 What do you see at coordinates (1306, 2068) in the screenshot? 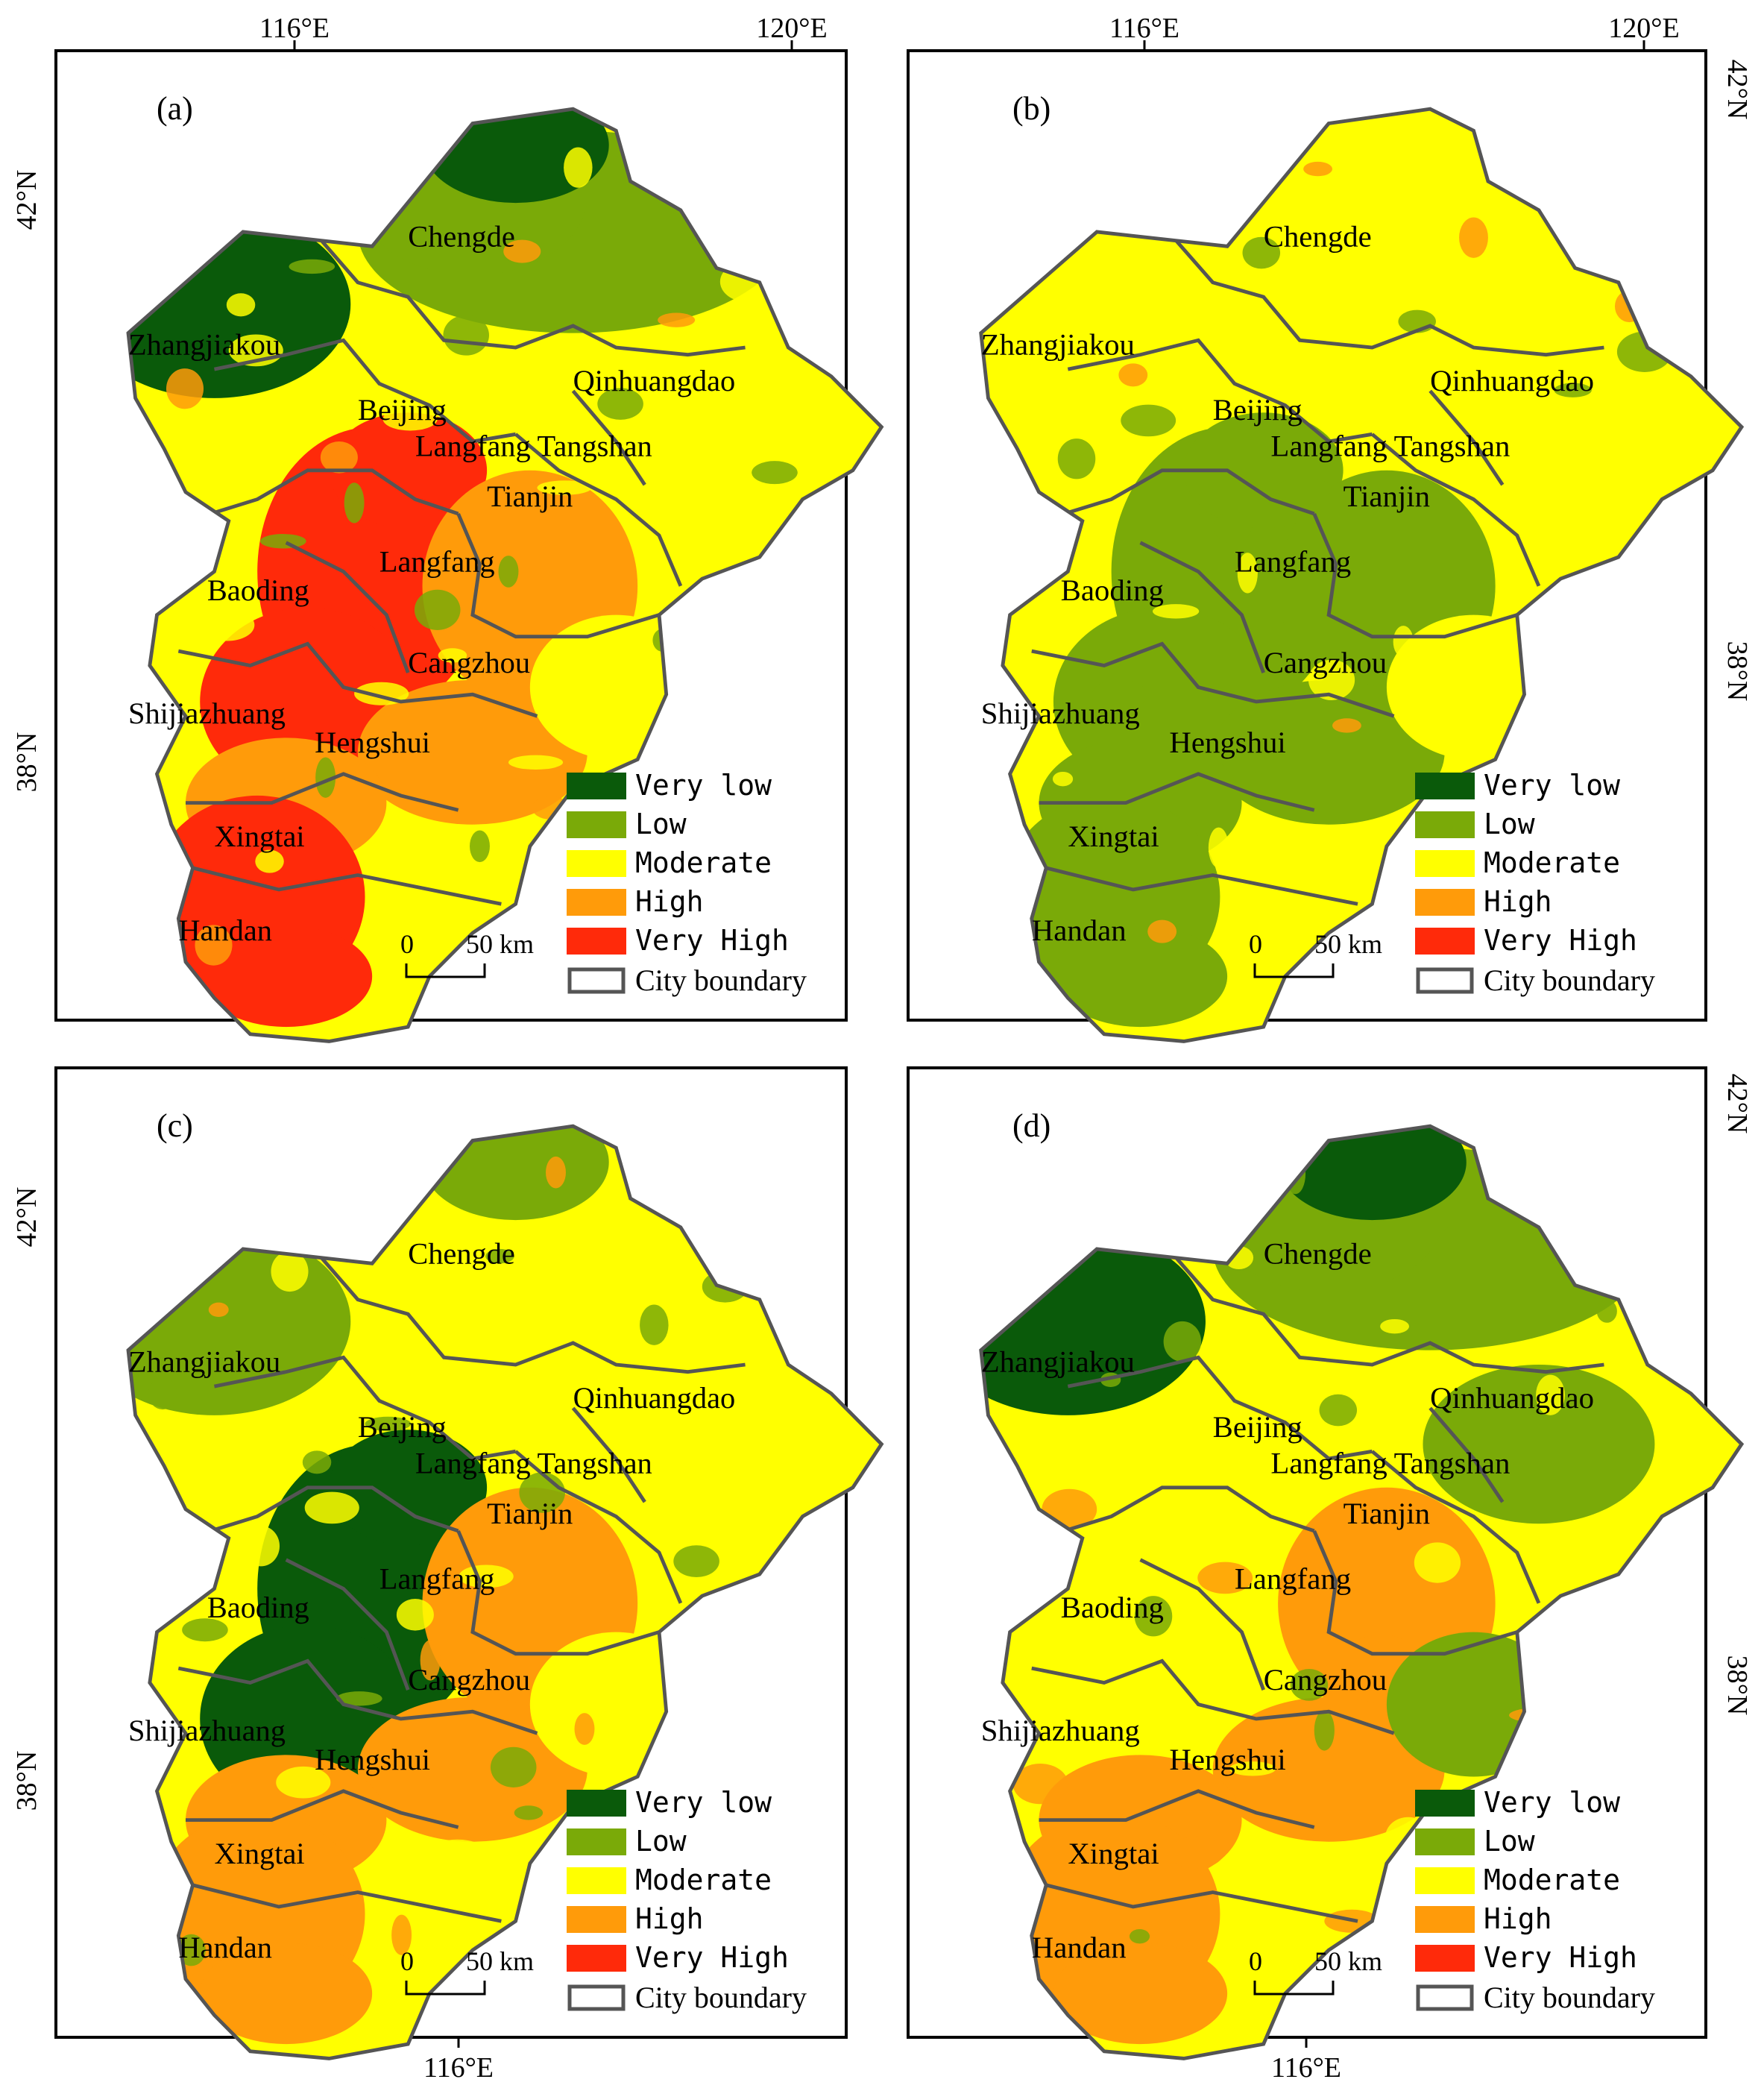
I see `tick-label-lon: 116°E` at bounding box center [1306, 2068].